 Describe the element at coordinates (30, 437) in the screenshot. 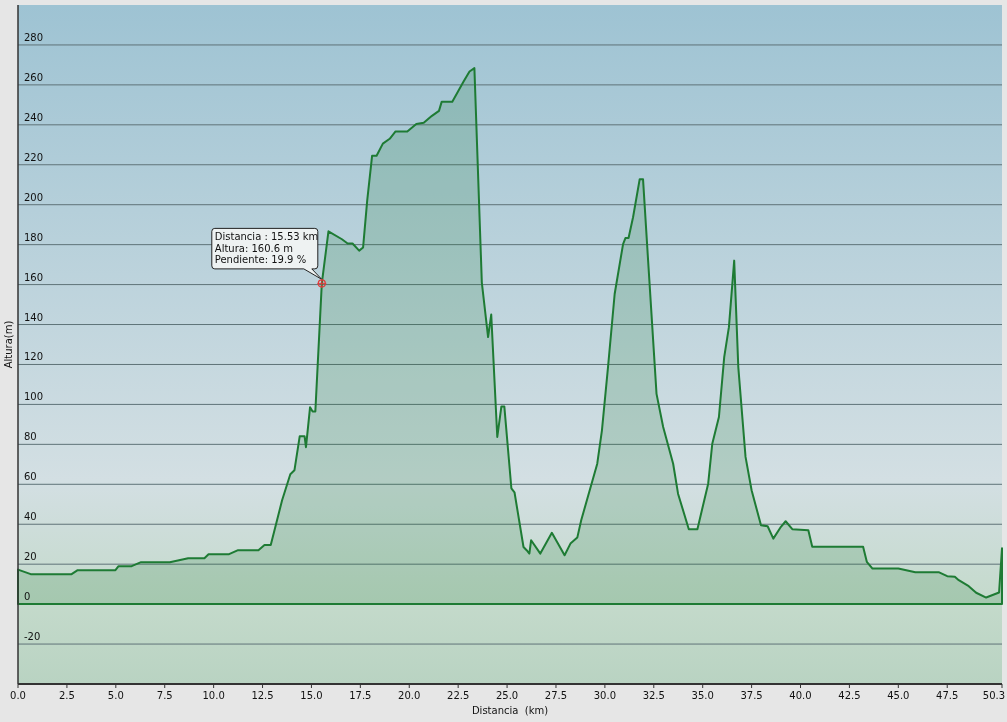

I see `y-tick-label: 80` at that location.